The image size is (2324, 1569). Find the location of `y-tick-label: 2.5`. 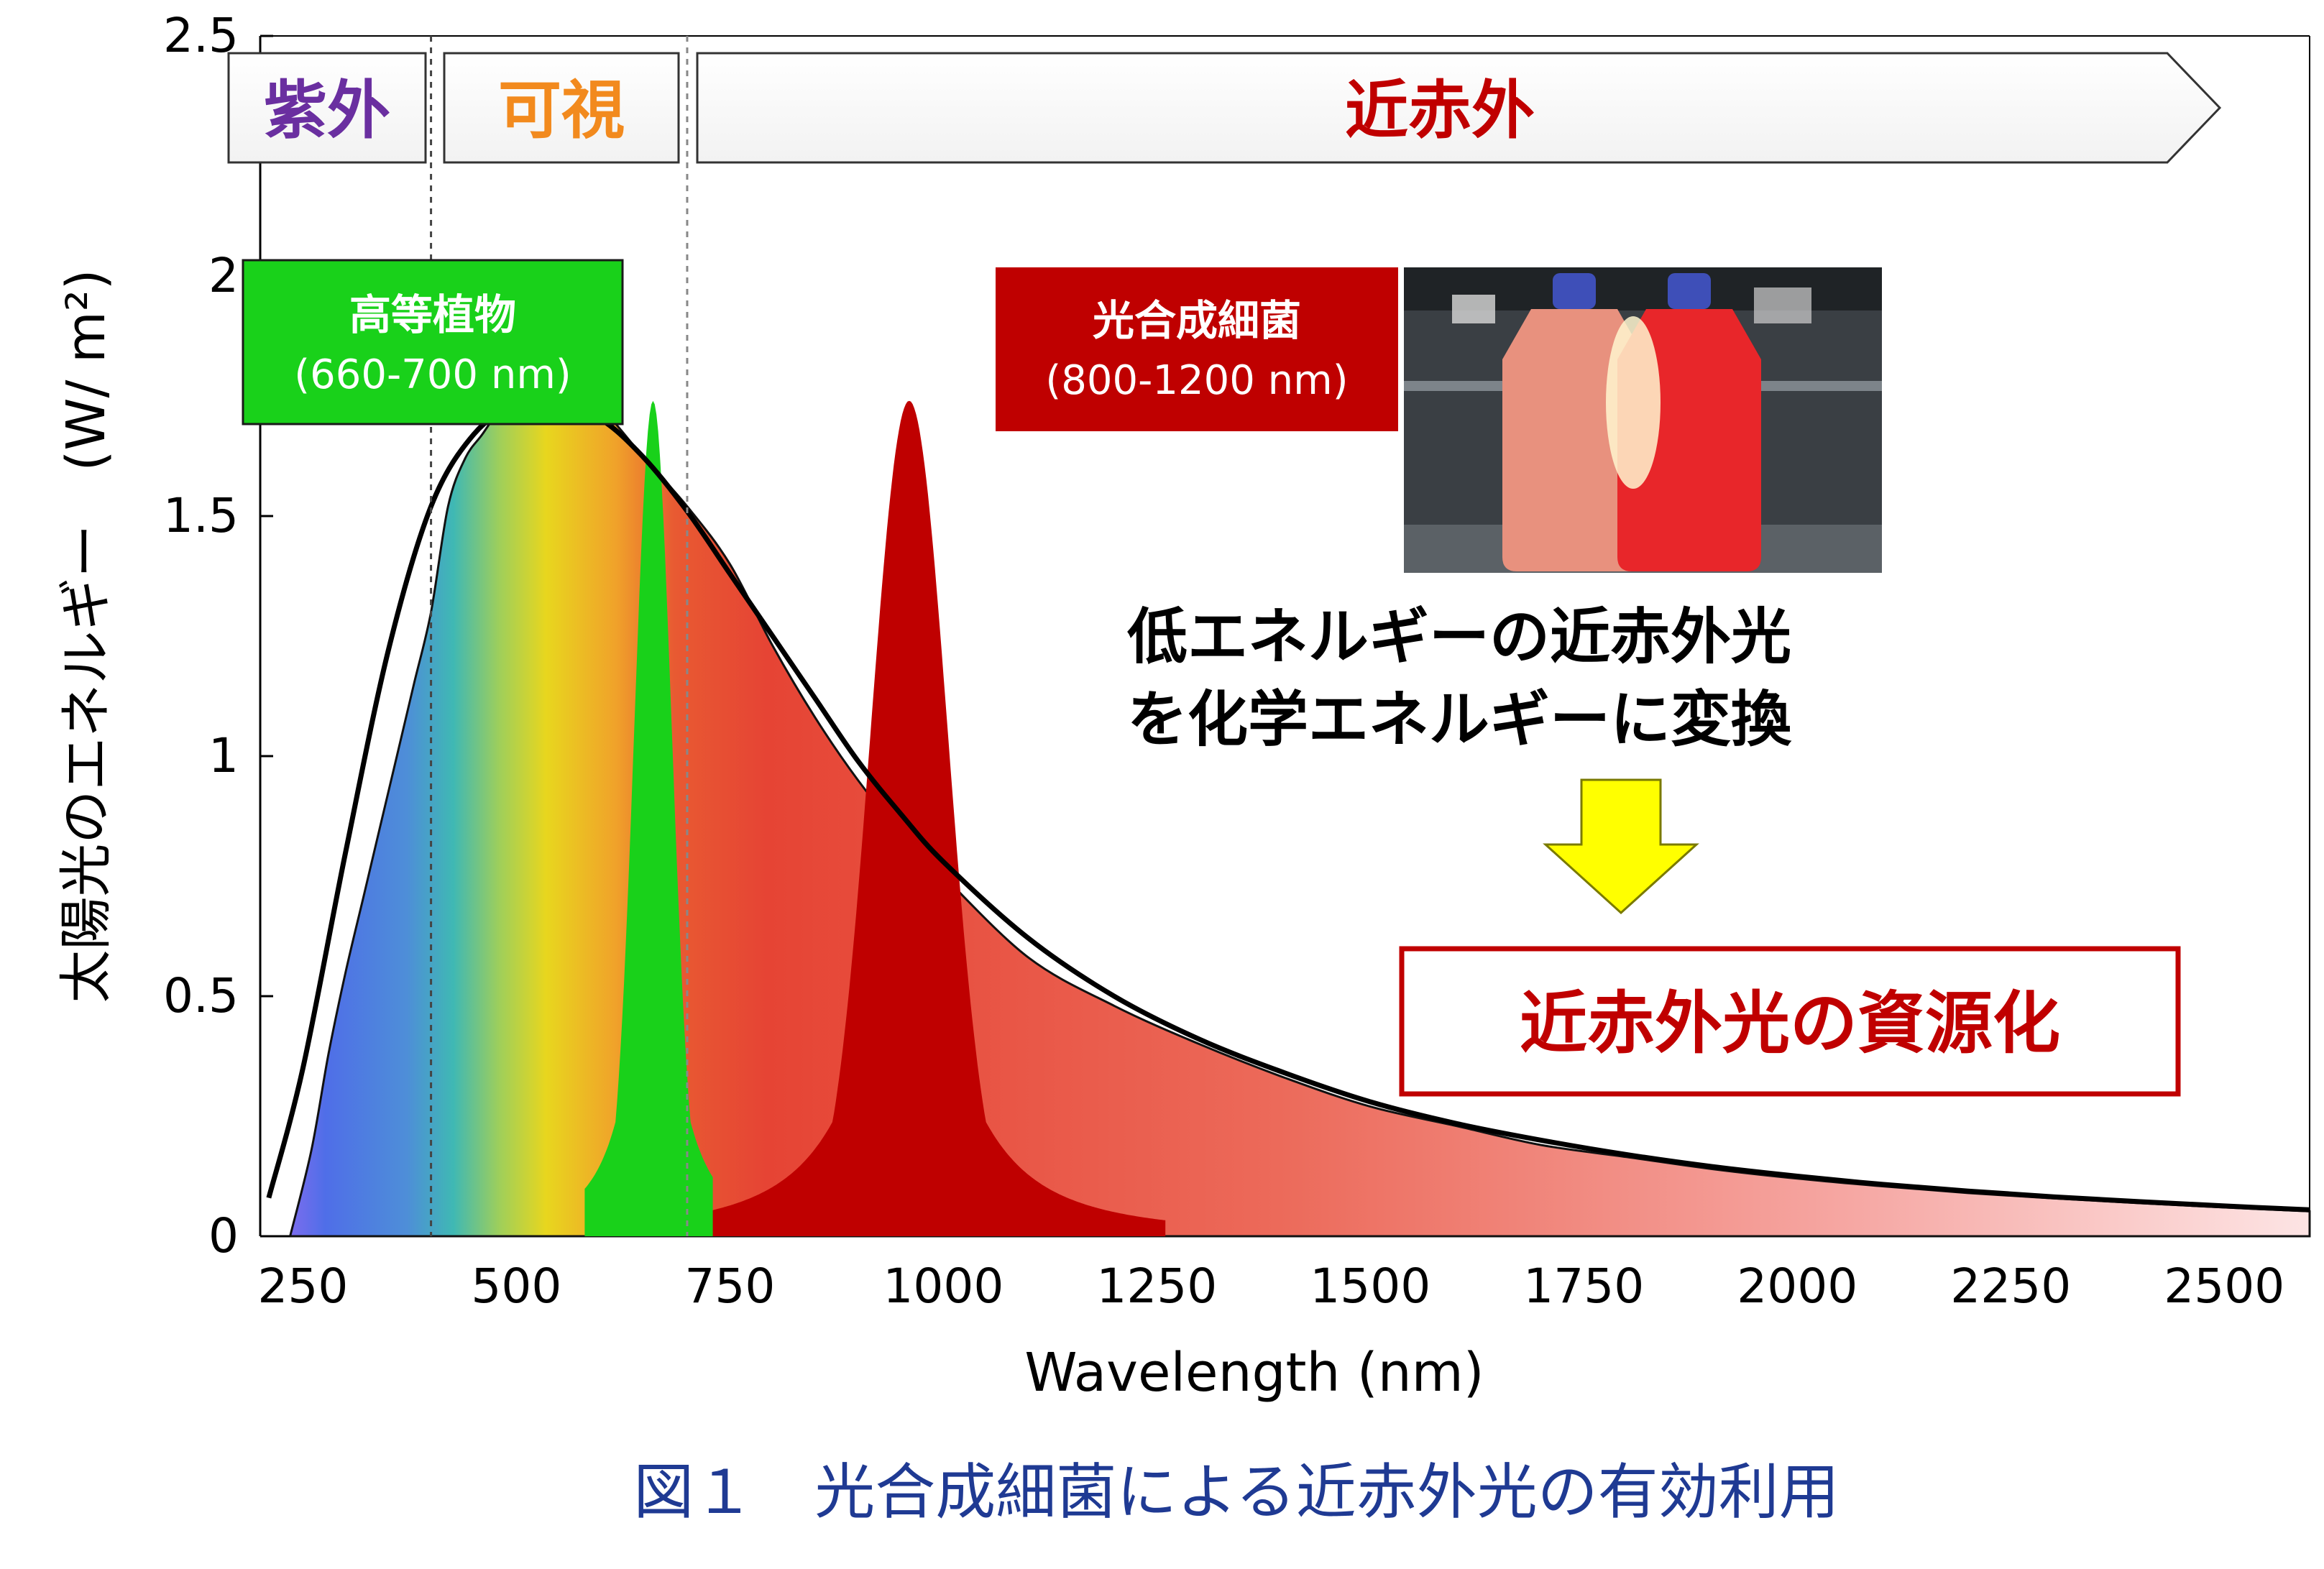

y-tick-label: 2.5 is located at coordinates (201, 35).